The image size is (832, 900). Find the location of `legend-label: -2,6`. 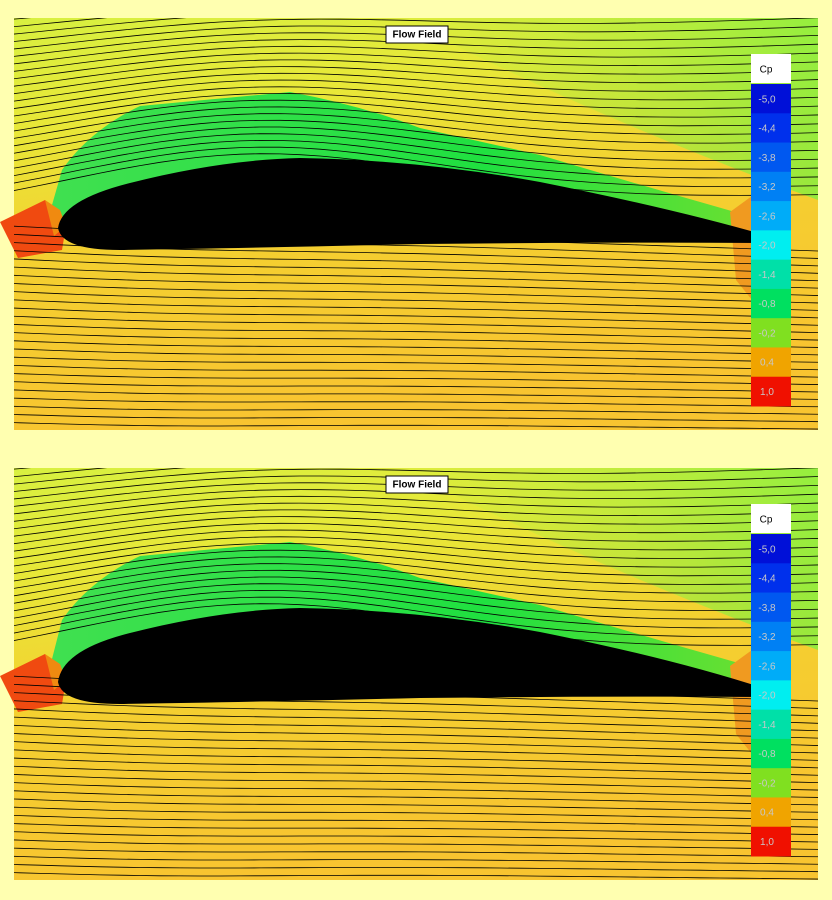

legend-label: -2,6 is located at coordinates (767, 216).